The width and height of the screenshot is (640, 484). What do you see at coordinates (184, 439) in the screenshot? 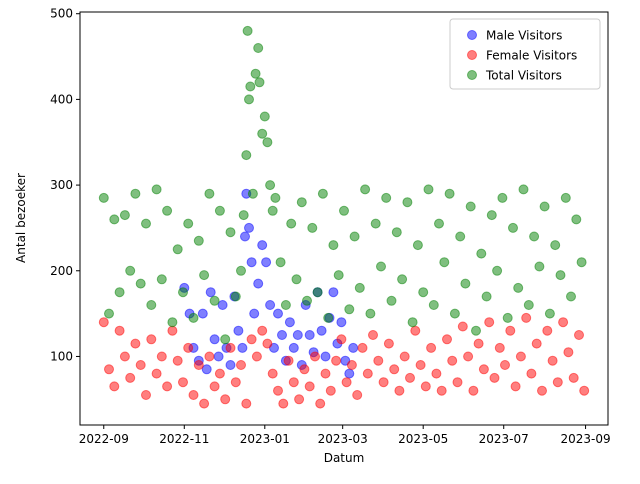
I see `x-tick-label: 2022-11` at bounding box center [184, 439].